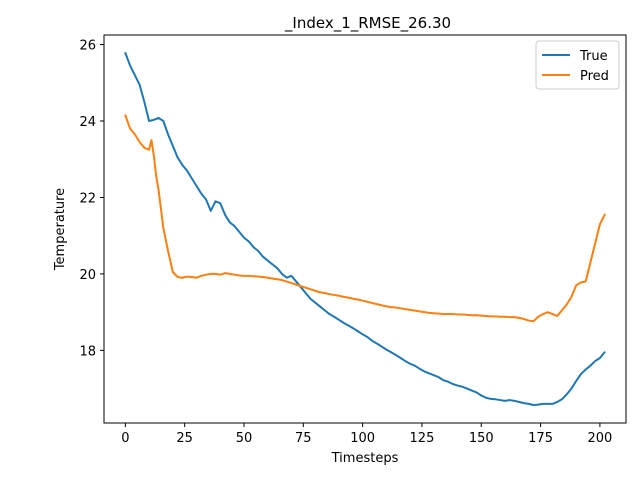 This screenshot has height=480, width=640. I want to click on legend-label-pred: Pred, so click(594, 76).